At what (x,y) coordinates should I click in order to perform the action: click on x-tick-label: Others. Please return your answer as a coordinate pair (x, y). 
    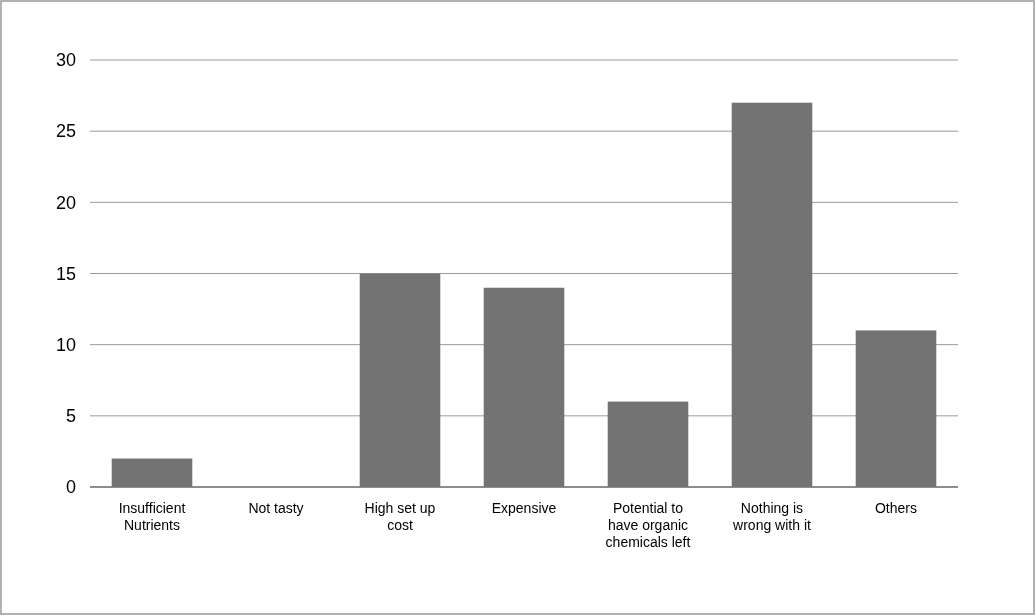
    Looking at the image, I should click on (896, 508).